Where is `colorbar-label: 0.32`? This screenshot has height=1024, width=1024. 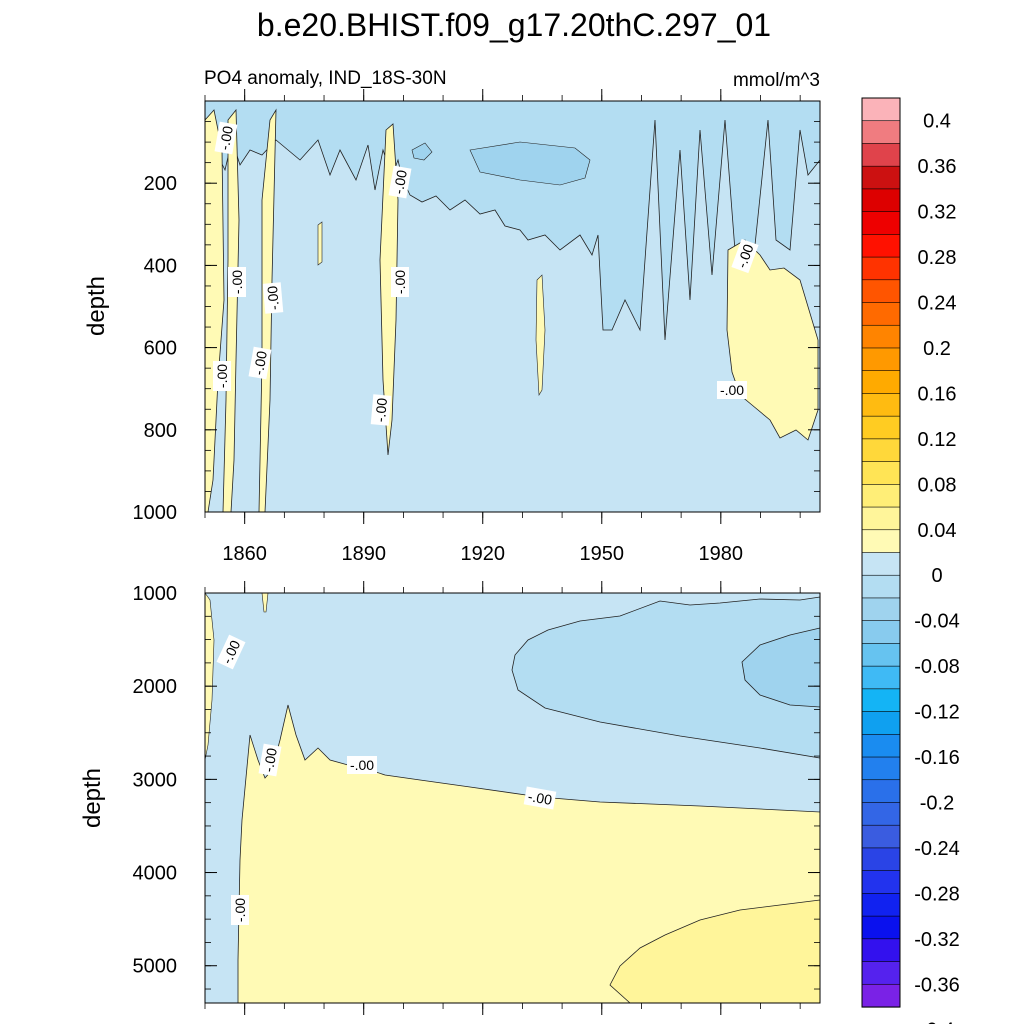 colorbar-label: 0.32 is located at coordinates (937, 213).